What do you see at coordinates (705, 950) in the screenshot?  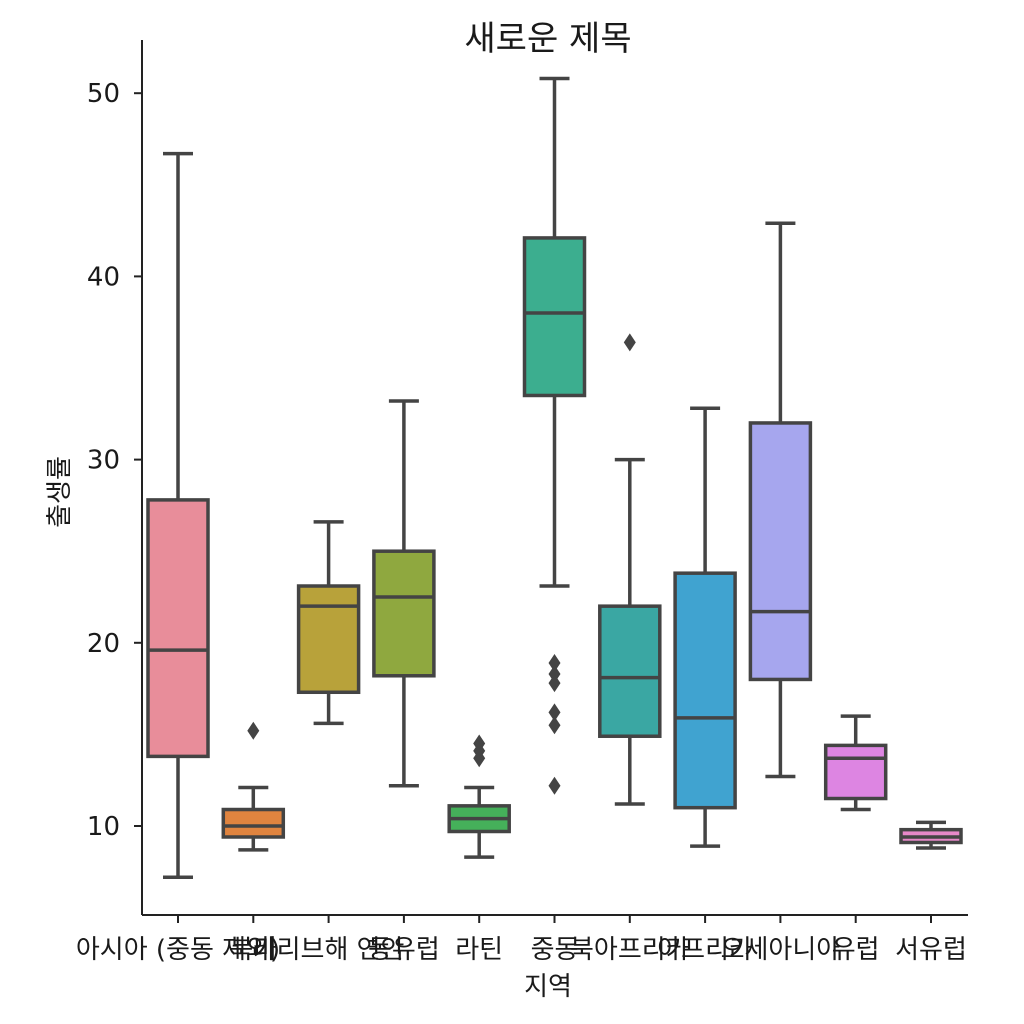 I see `x-tick-label: 아프리카` at bounding box center [705, 950].